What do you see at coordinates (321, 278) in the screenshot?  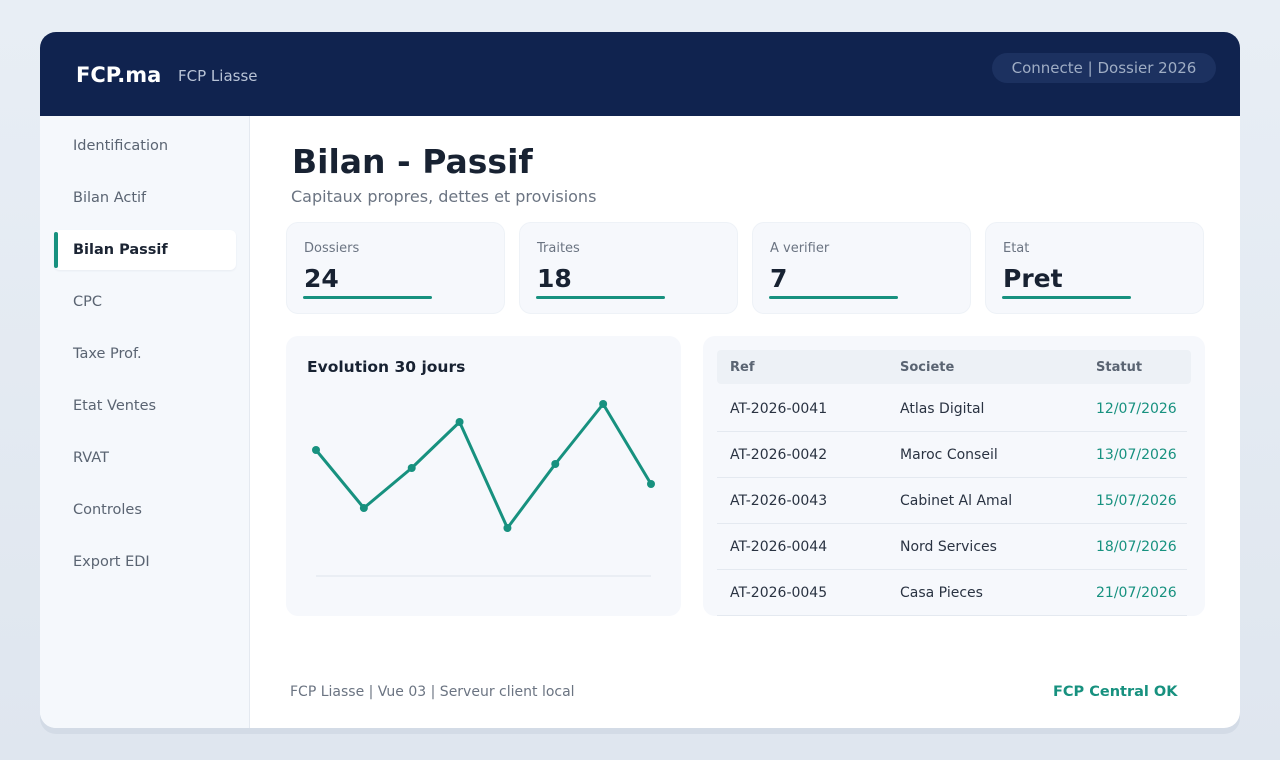 I see `stat-value: 24` at bounding box center [321, 278].